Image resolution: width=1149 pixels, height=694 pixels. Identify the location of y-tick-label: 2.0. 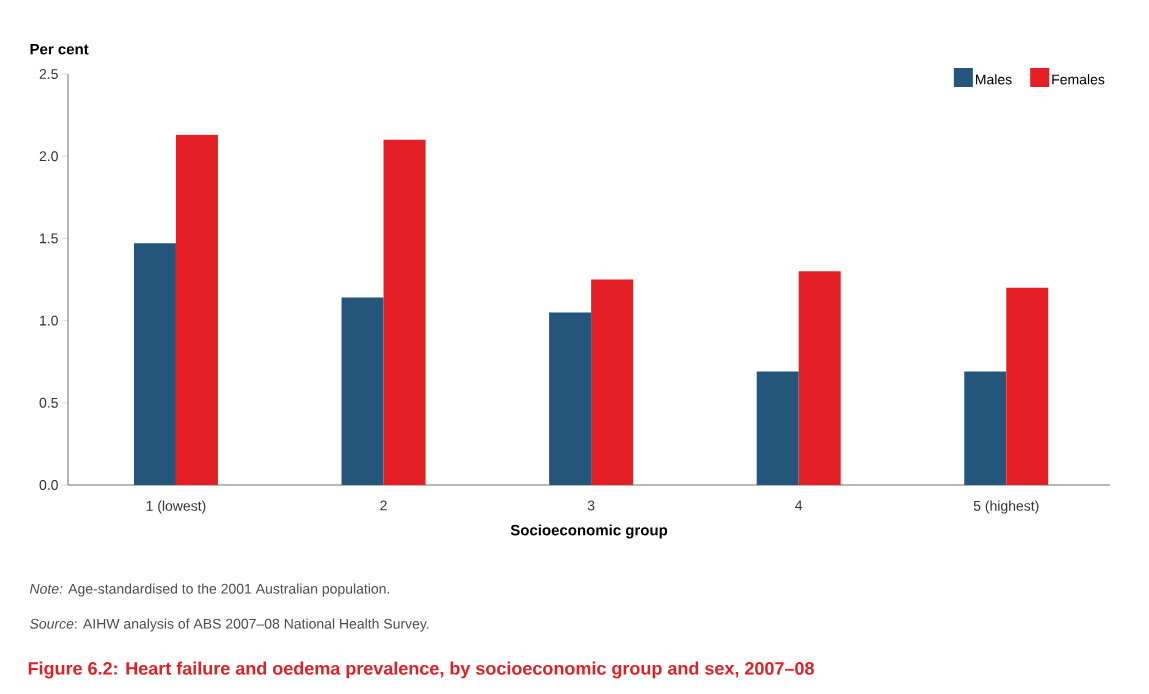
(48, 156).